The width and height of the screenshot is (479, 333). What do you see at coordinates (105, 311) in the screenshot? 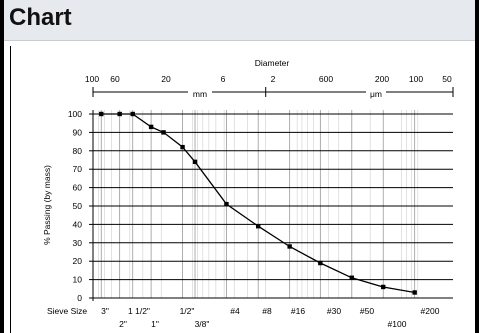
I see `sieve-label: 3"` at bounding box center [105, 311].